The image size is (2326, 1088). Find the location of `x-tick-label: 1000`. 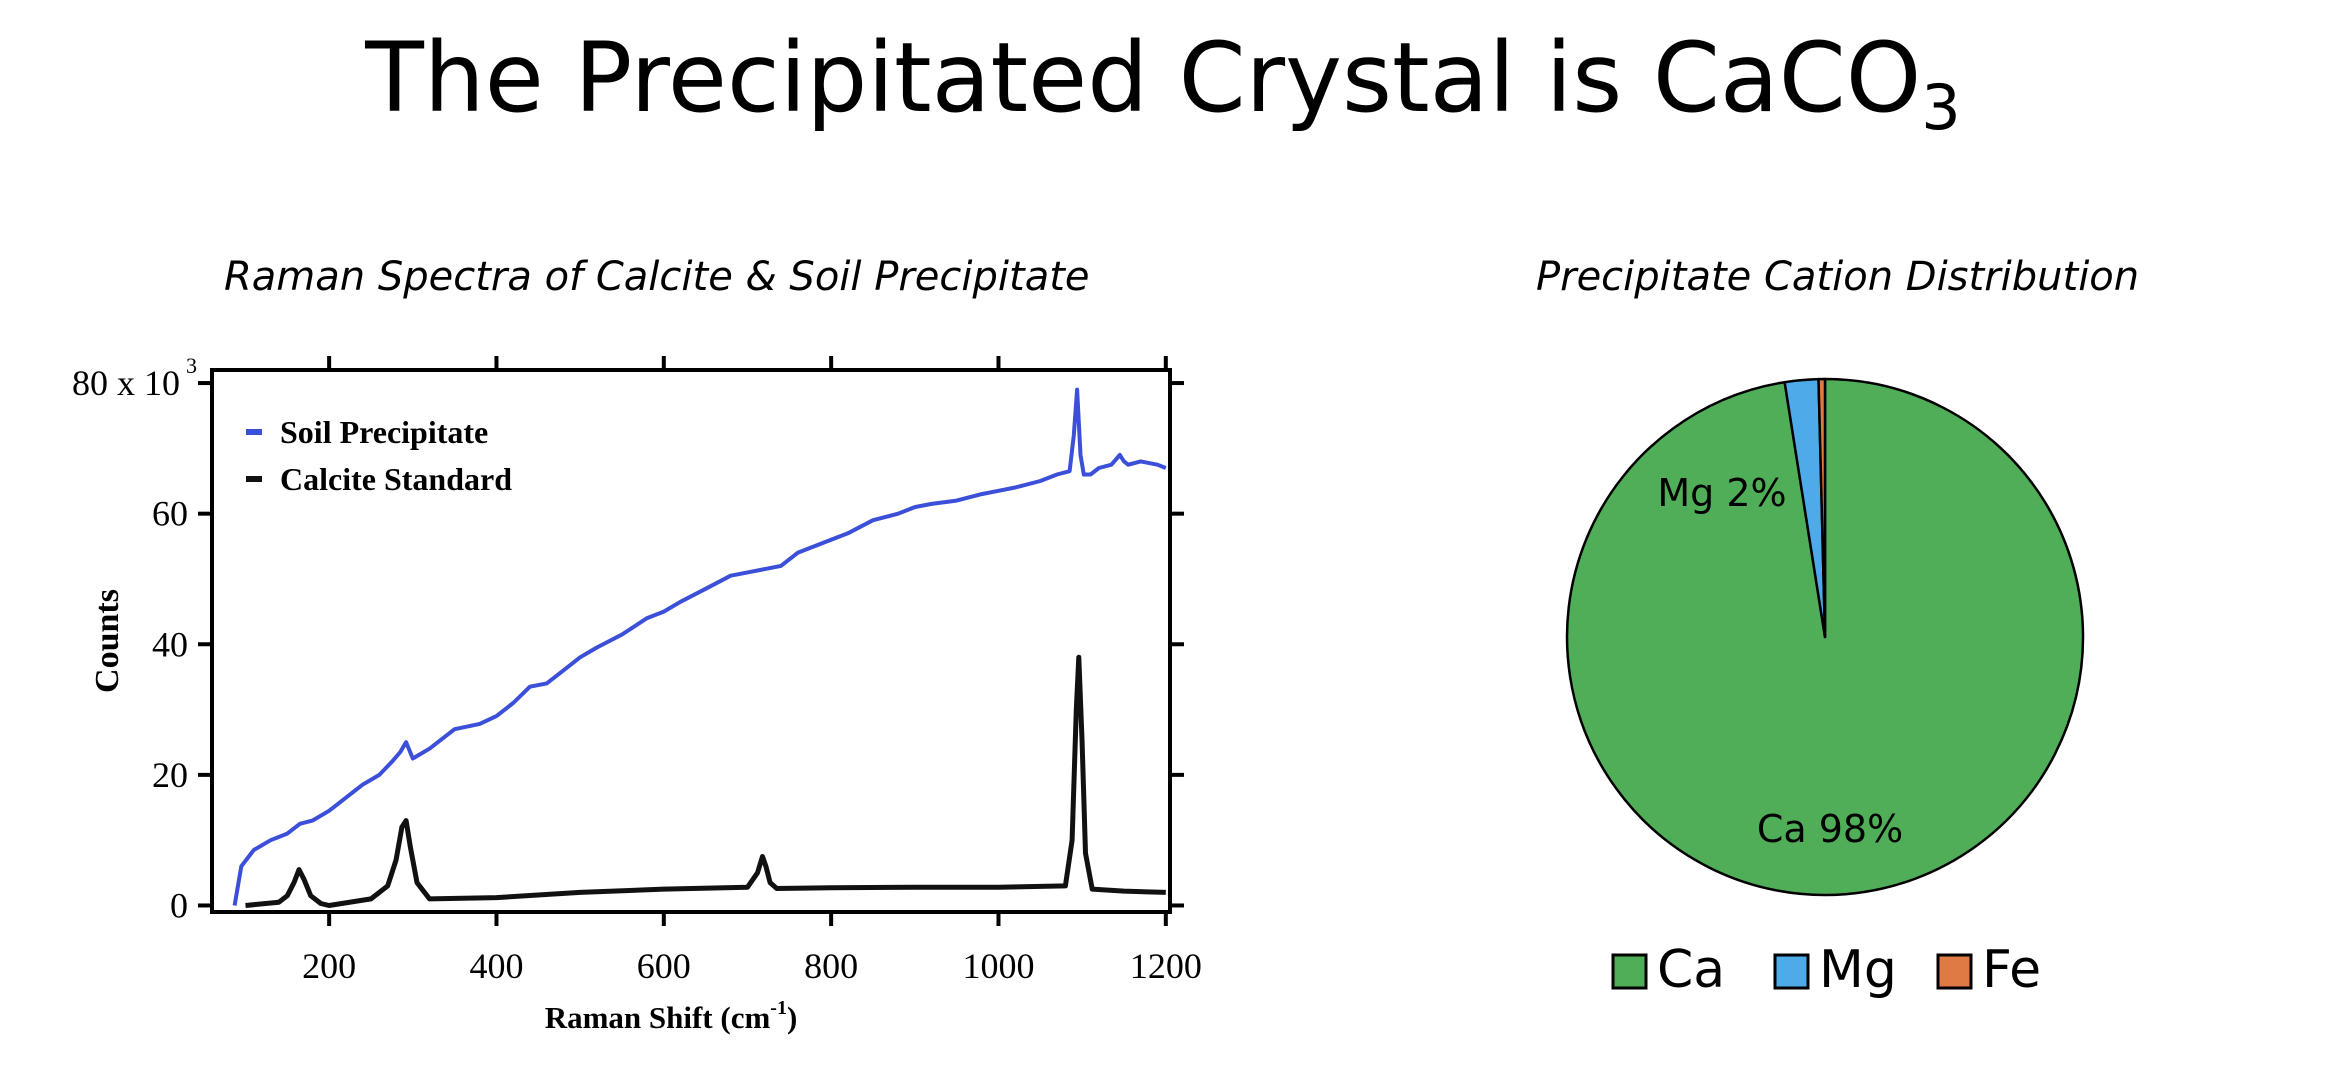

x-tick-label: 1000 is located at coordinates (998, 966).